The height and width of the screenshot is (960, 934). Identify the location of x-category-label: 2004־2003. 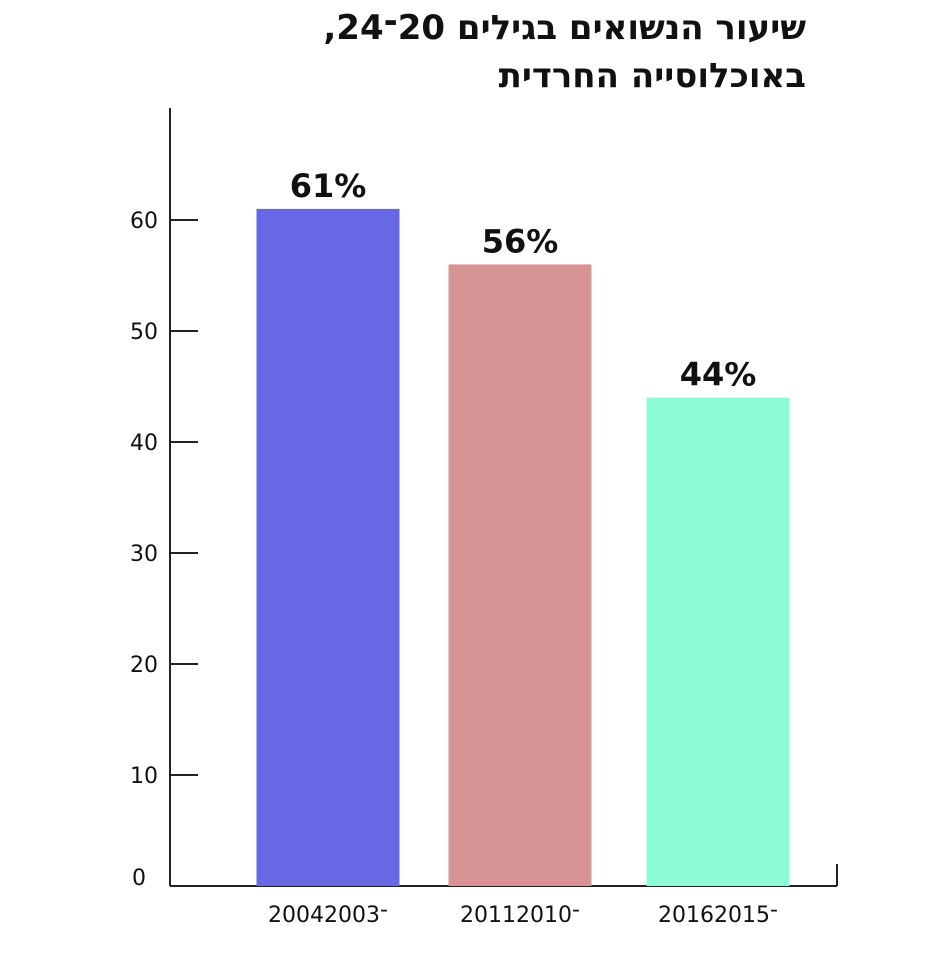
(328, 915).